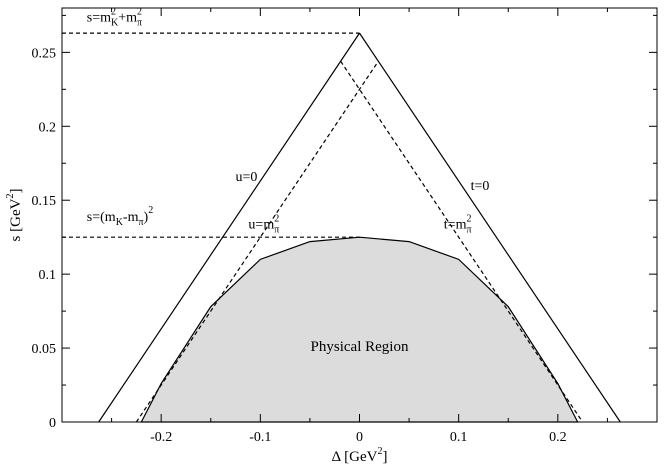  What do you see at coordinates (48, 275) in the screenshot?
I see `y-tick-label: 0.1` at bounding box center [48, 275].